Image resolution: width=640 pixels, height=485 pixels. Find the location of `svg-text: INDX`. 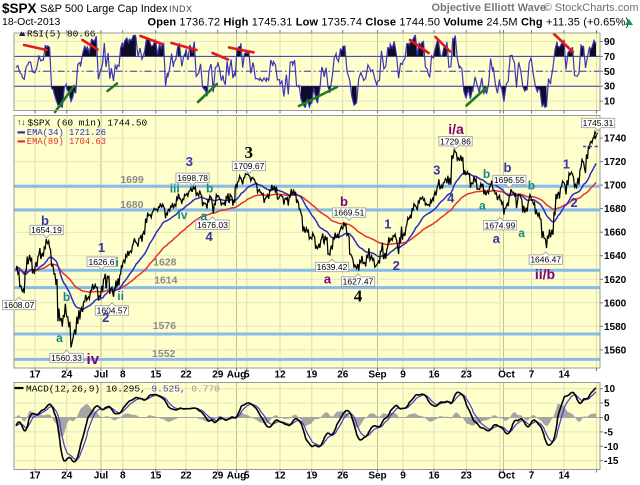

svg-text: INDX is located at coordinates (181, 9).